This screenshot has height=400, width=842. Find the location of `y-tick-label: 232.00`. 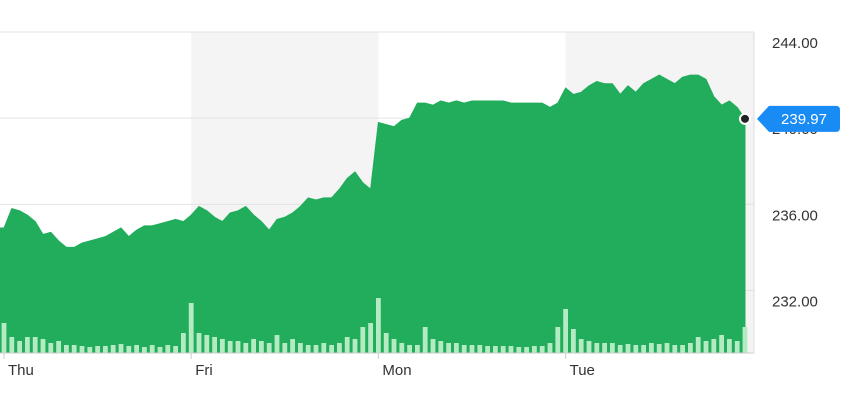

y-tick-label: 232.00 is located at coordinates (795, 301).